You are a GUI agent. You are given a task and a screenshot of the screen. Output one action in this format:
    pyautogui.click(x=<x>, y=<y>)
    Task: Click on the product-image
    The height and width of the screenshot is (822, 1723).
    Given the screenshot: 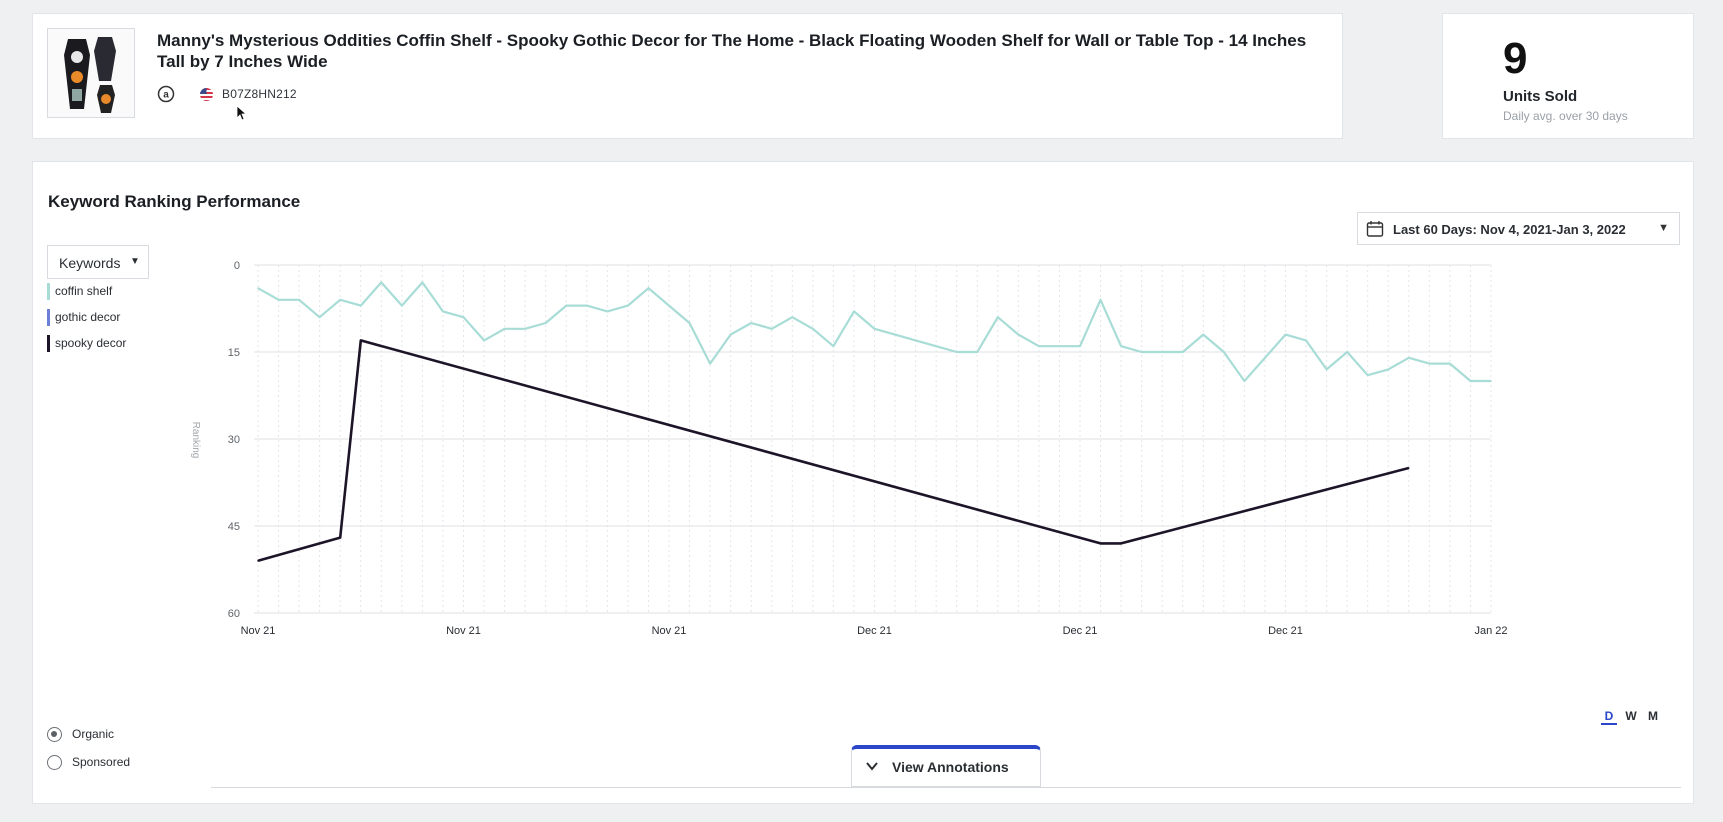 What is the action you would take?
    pyautogui.click(x=91, y=73)
    